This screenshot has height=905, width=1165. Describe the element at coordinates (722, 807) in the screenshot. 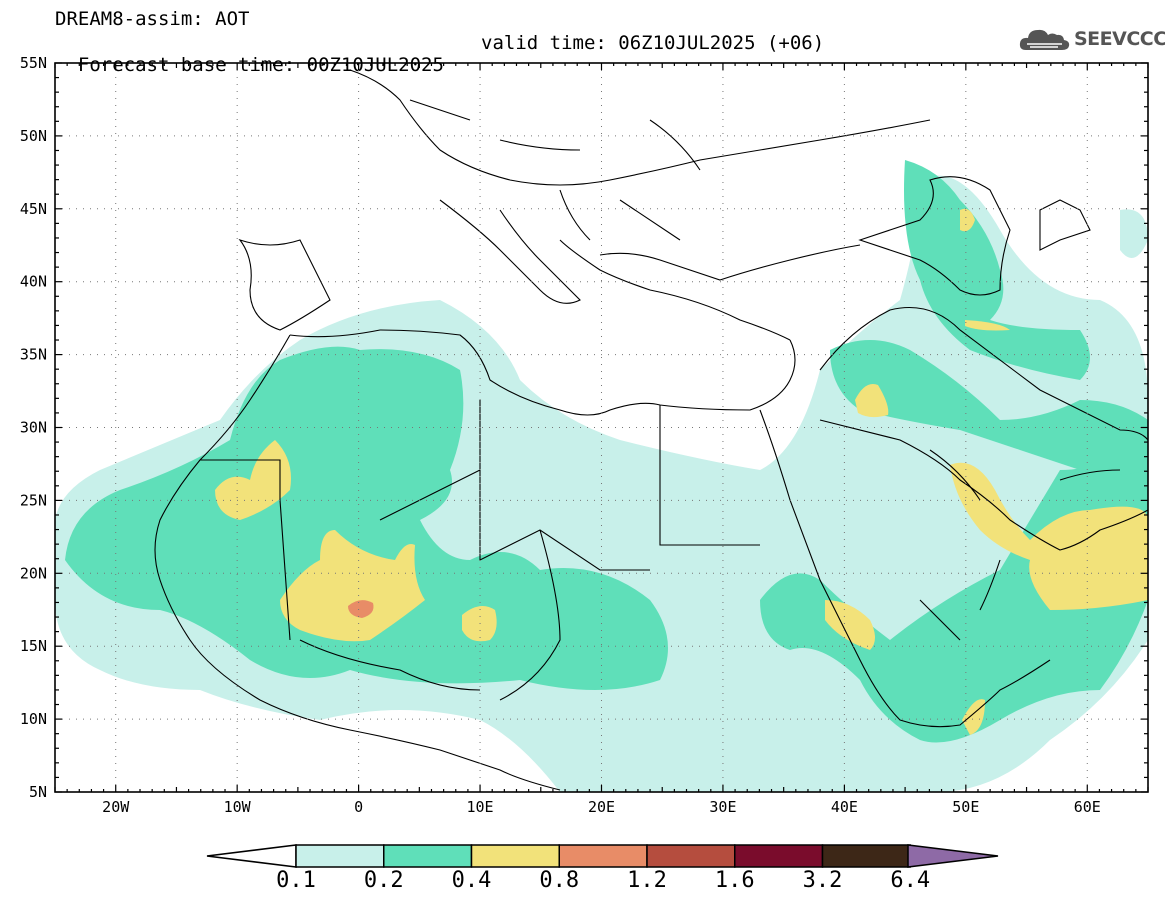

I see `lon-label: 30E` at that location.